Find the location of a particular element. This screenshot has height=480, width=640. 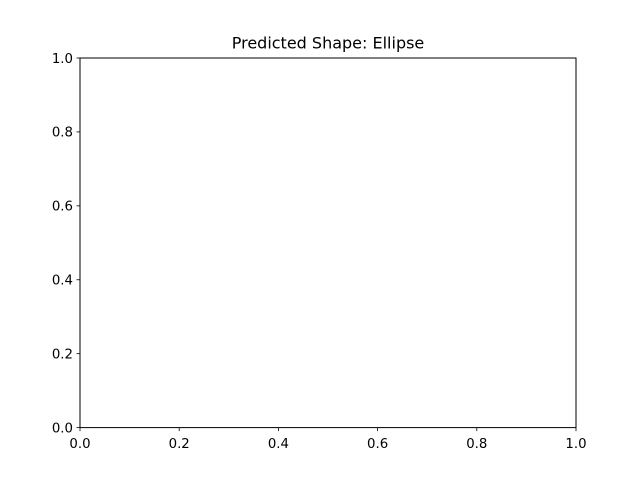

y-tick-label: 1.0 is located at coordinates (62, 59).